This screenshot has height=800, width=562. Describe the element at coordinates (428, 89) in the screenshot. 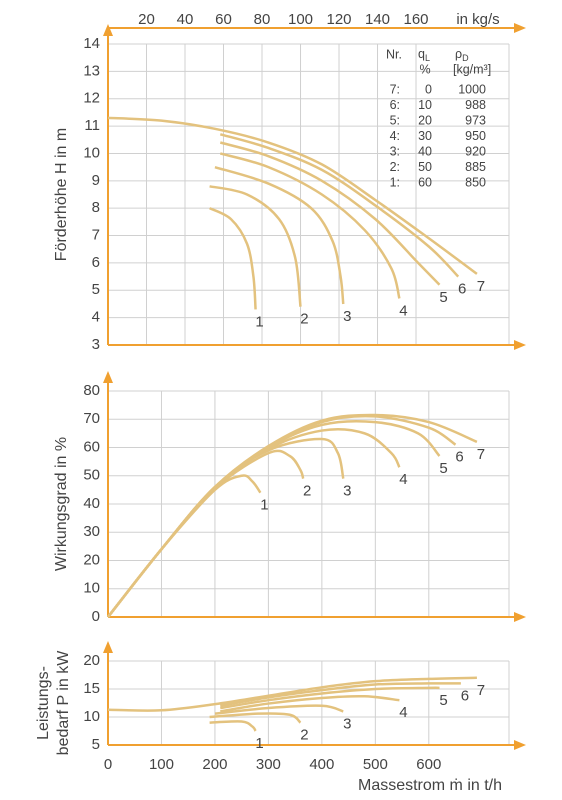

I see `table-cell: 0` at that location.